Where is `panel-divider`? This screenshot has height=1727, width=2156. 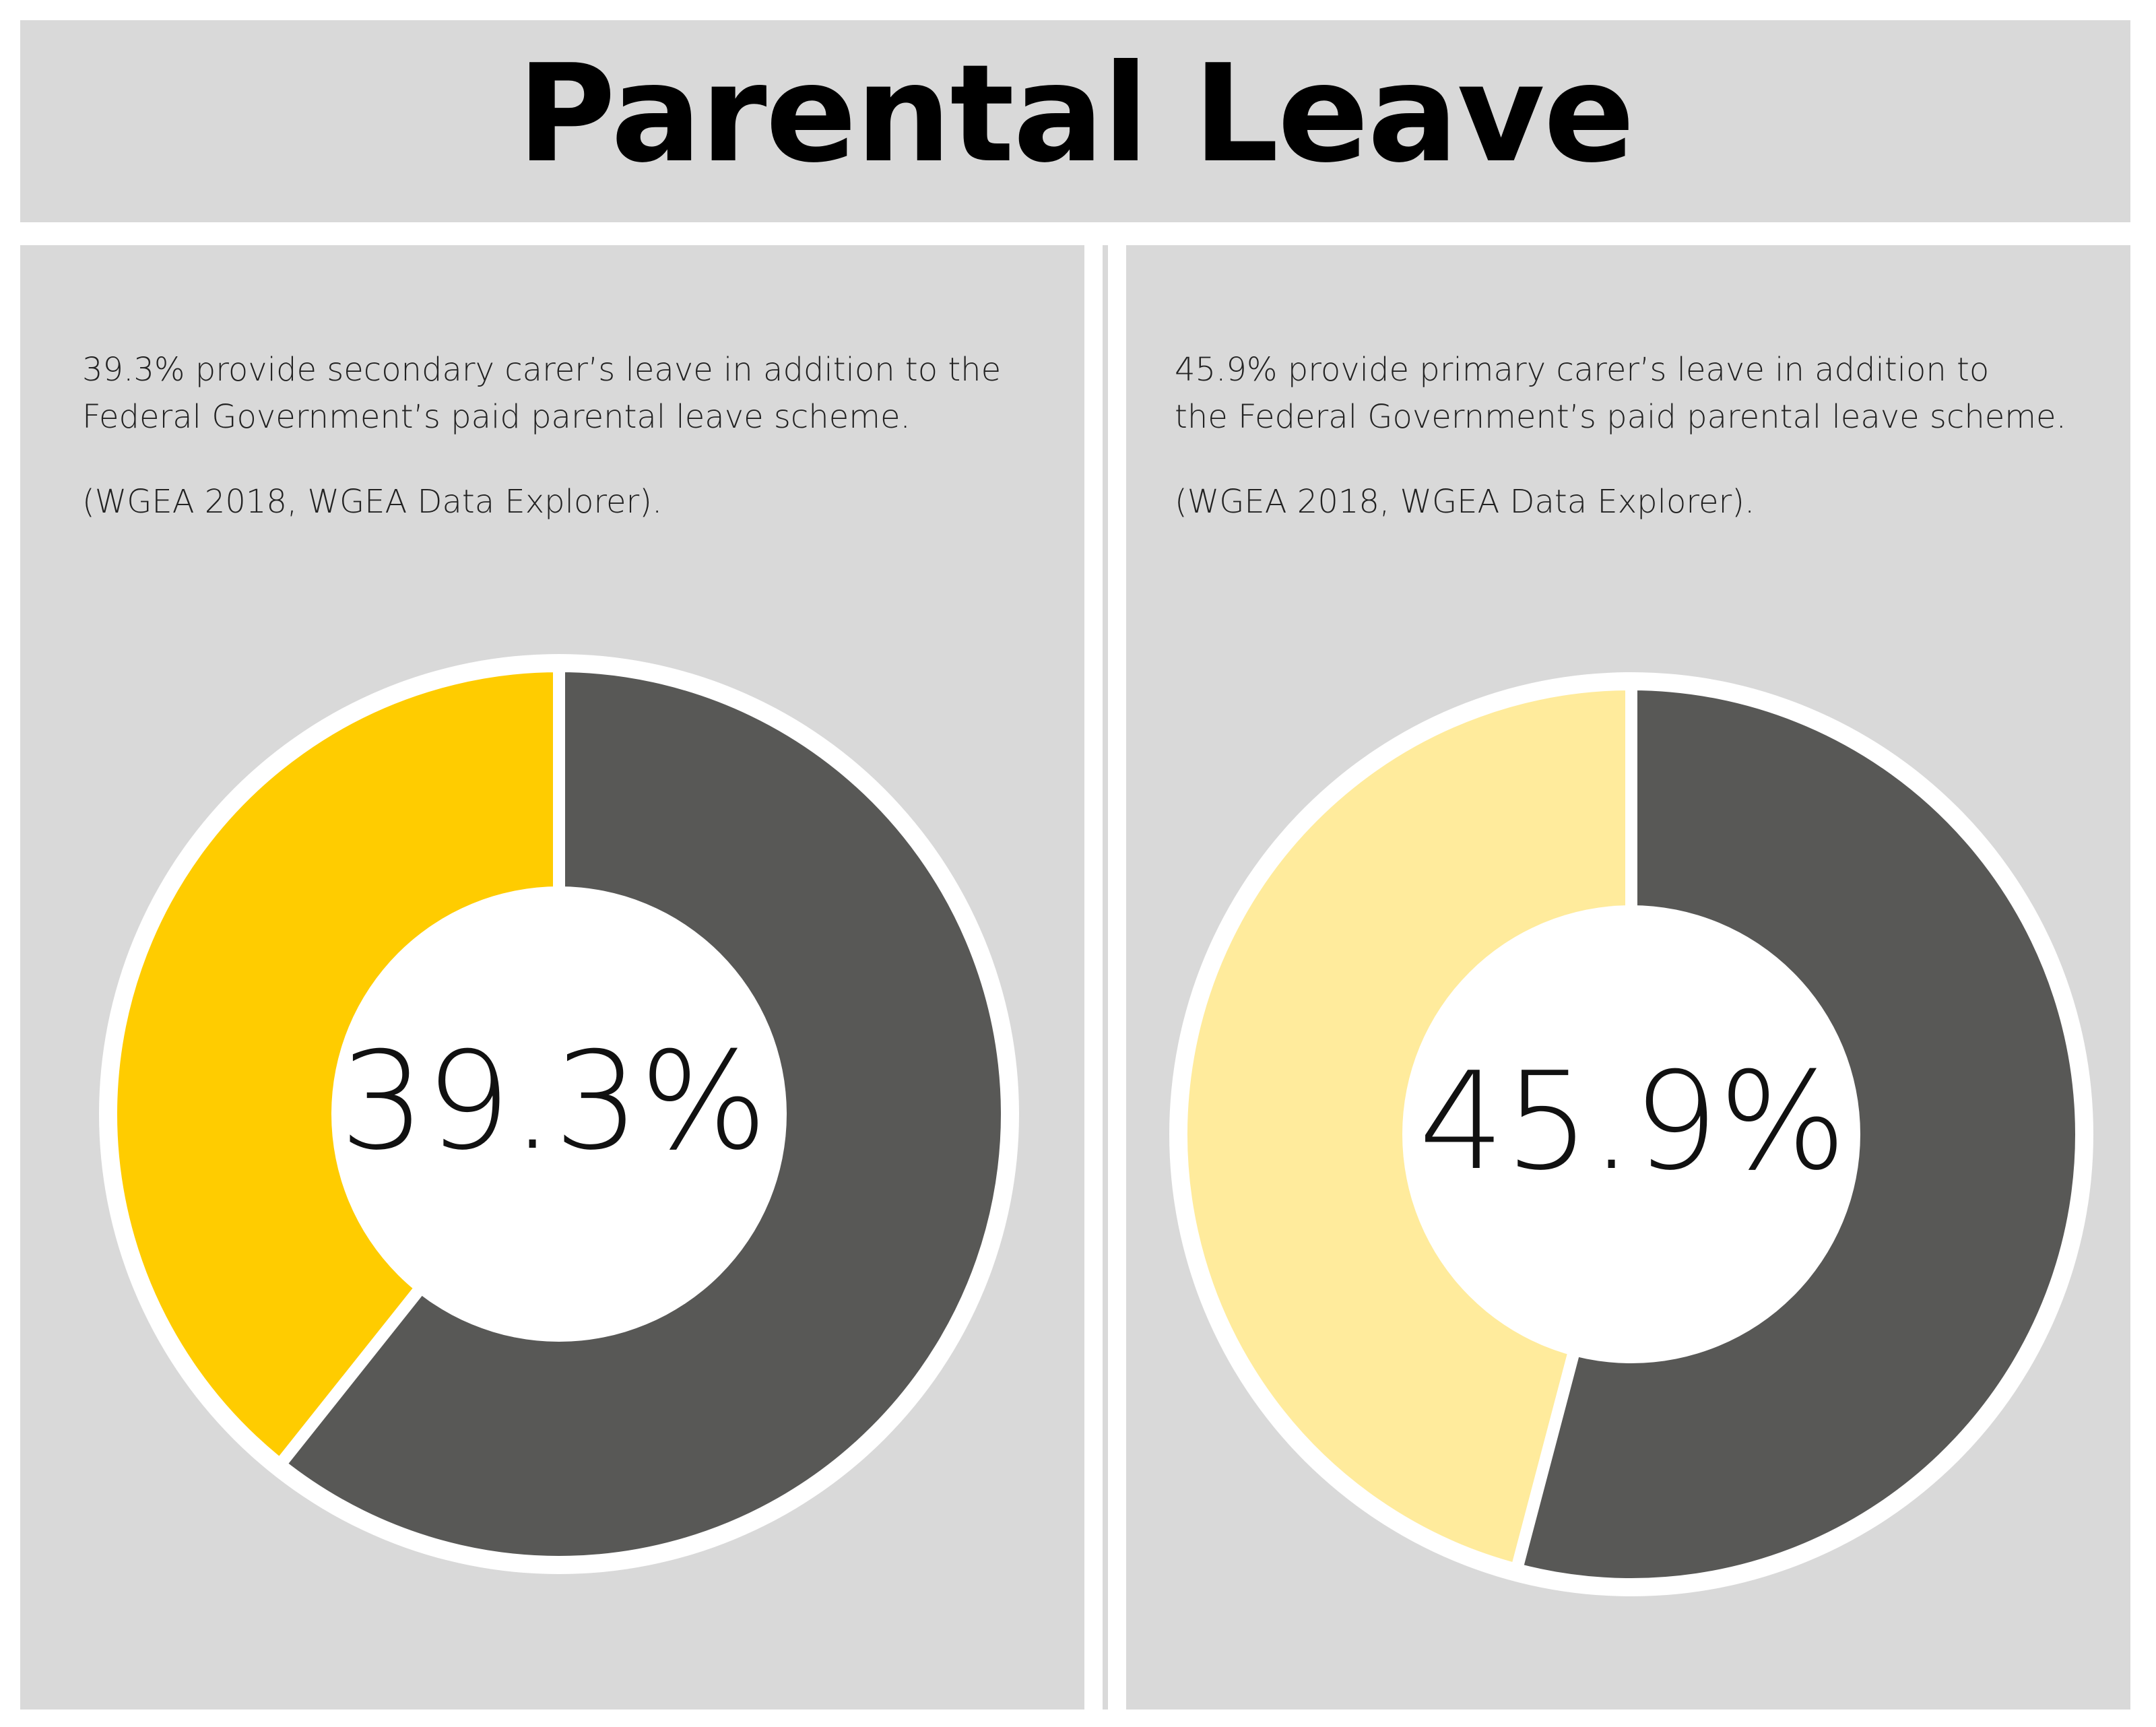 panel-divider is located at coordinates (1105, 977).